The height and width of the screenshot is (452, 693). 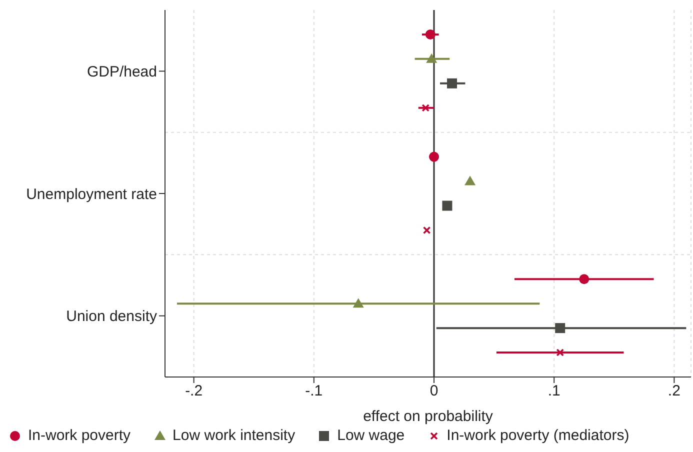 What do you see at coordinates (538, 435) in the screenshot?
I see `legend-label: In-work poverty (mediators)` at bounding box center [538, 435].